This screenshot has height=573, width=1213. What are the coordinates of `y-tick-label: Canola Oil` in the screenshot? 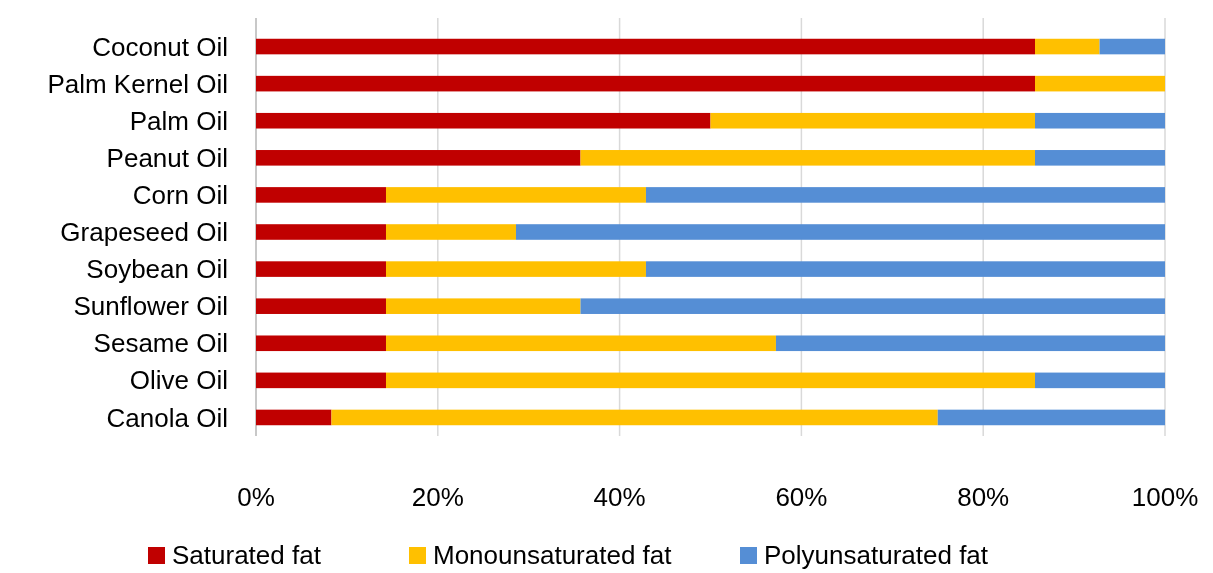 It's located at (167, 417).